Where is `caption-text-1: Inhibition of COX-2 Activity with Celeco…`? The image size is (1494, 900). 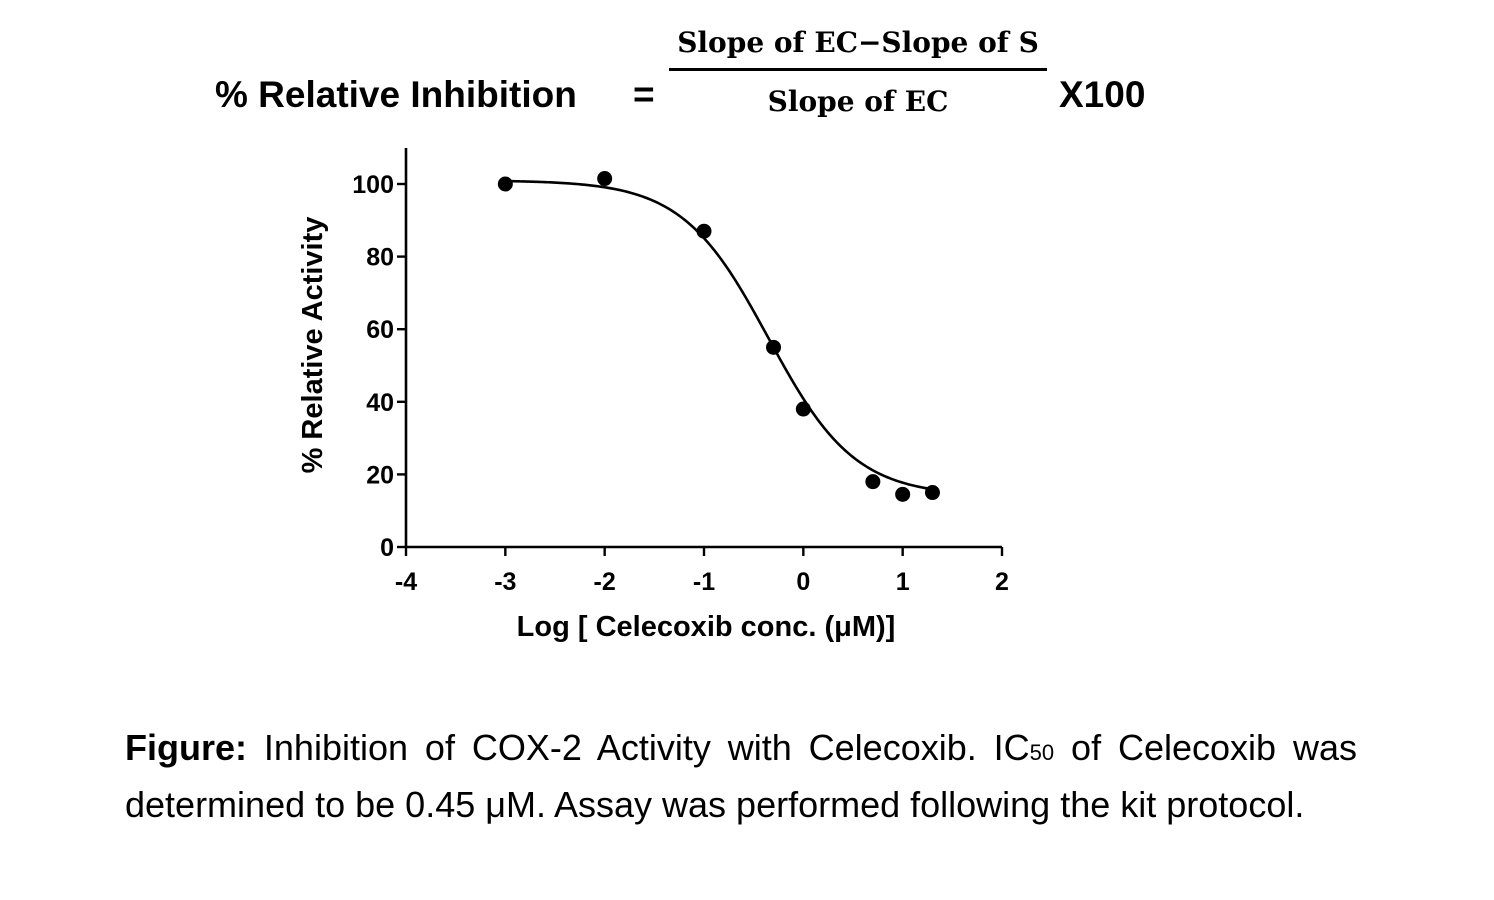
caption-text-1: Inhibition of COX-2 Activity with Celeco… is located at coordinates (638, 747).